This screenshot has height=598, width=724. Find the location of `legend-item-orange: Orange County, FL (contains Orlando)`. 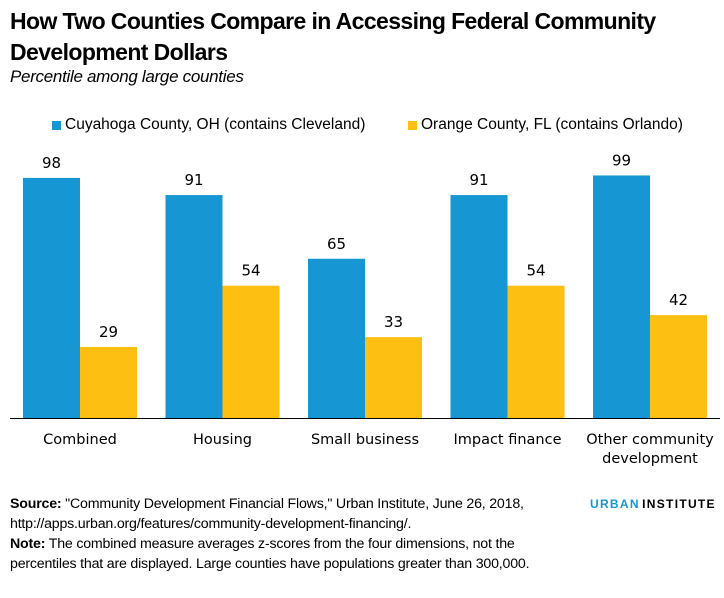

legend-item-orange: Orange County, FL (contains Orlando) is located at coordinates (545, 125).